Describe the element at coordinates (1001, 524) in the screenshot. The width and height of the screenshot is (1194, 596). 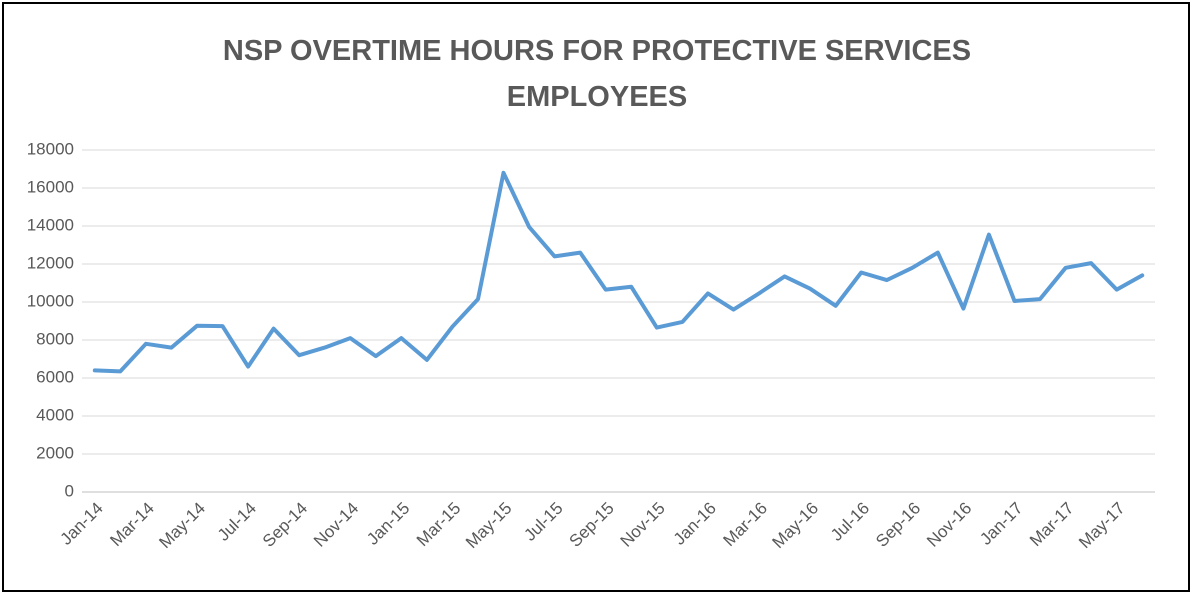
I see `x-tick-label: Jan-17` at that location.